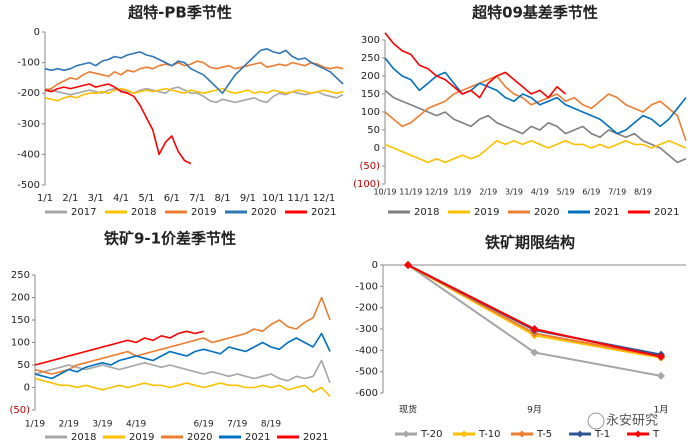 The image size is (696, 446). What do you see at coordinates (366, 184) in the screenshot?
I see `y-tick-label: (100)` at bounding box center [366, 184].